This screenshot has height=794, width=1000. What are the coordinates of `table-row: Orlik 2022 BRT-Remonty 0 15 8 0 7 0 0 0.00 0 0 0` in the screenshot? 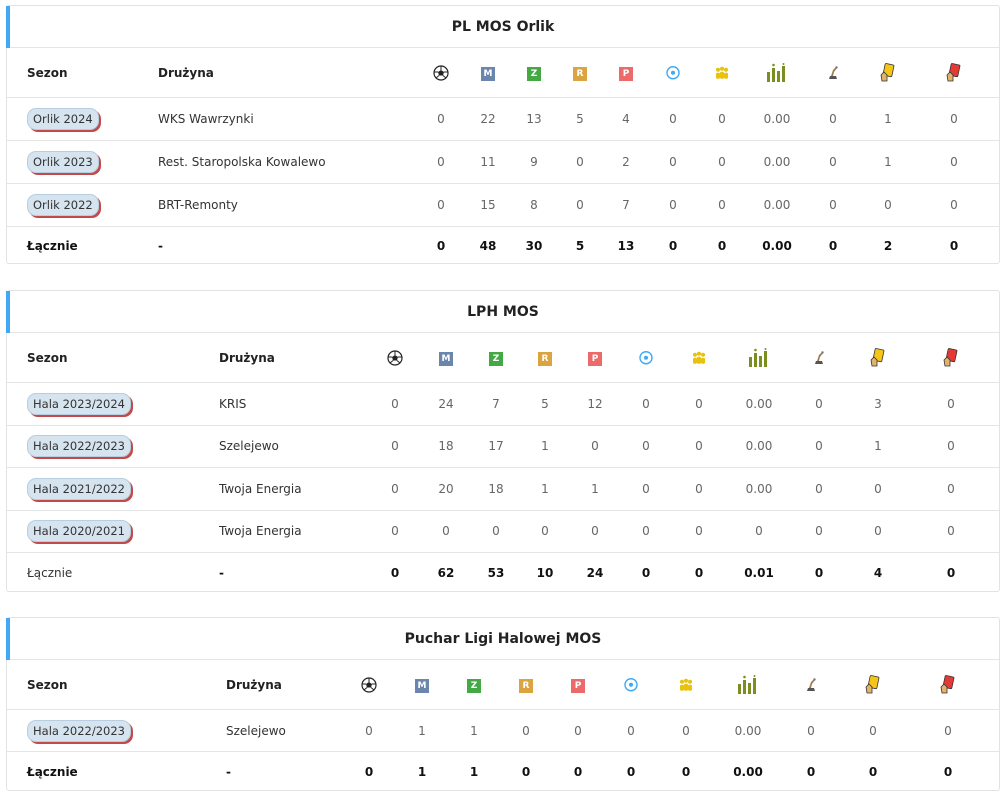 It's located at (503, 205).